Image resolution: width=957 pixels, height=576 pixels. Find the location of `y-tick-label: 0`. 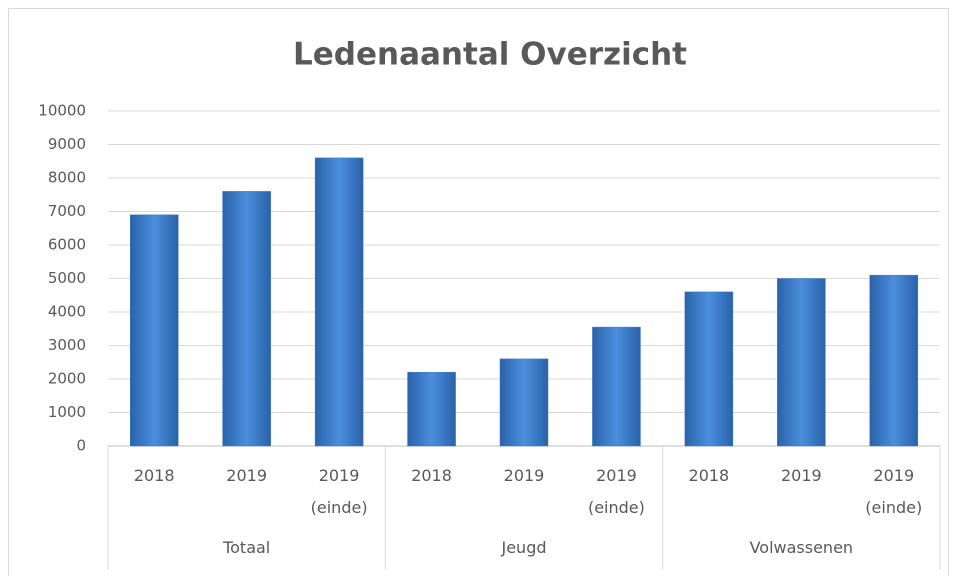

y-tick-label: 0 is located at coordinates (81, 446).